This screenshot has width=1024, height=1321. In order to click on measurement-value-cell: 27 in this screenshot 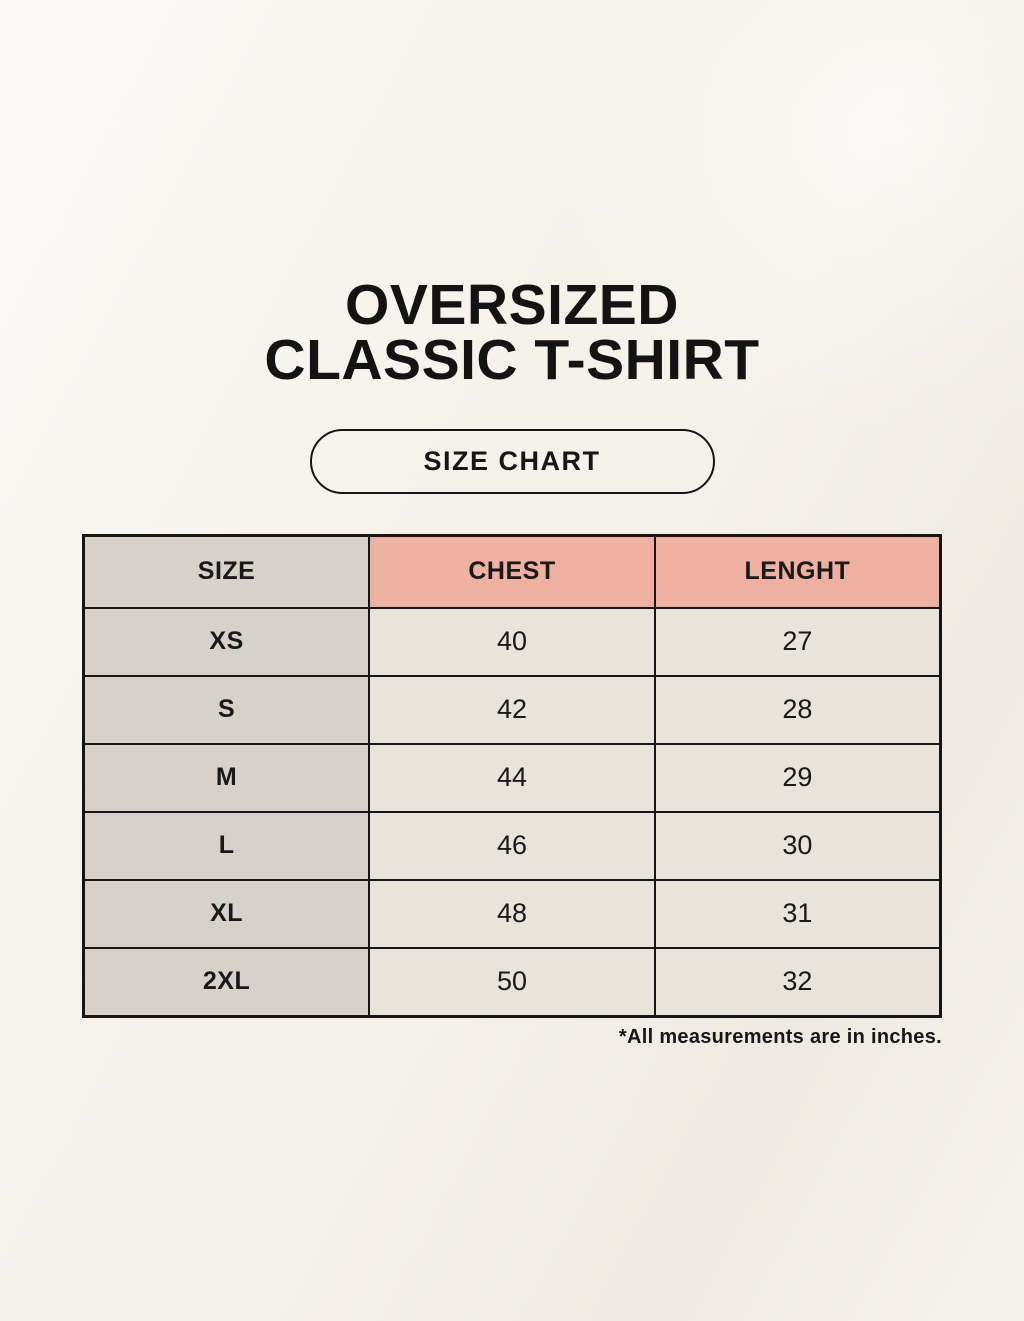, I will do `click(797, 641)`.